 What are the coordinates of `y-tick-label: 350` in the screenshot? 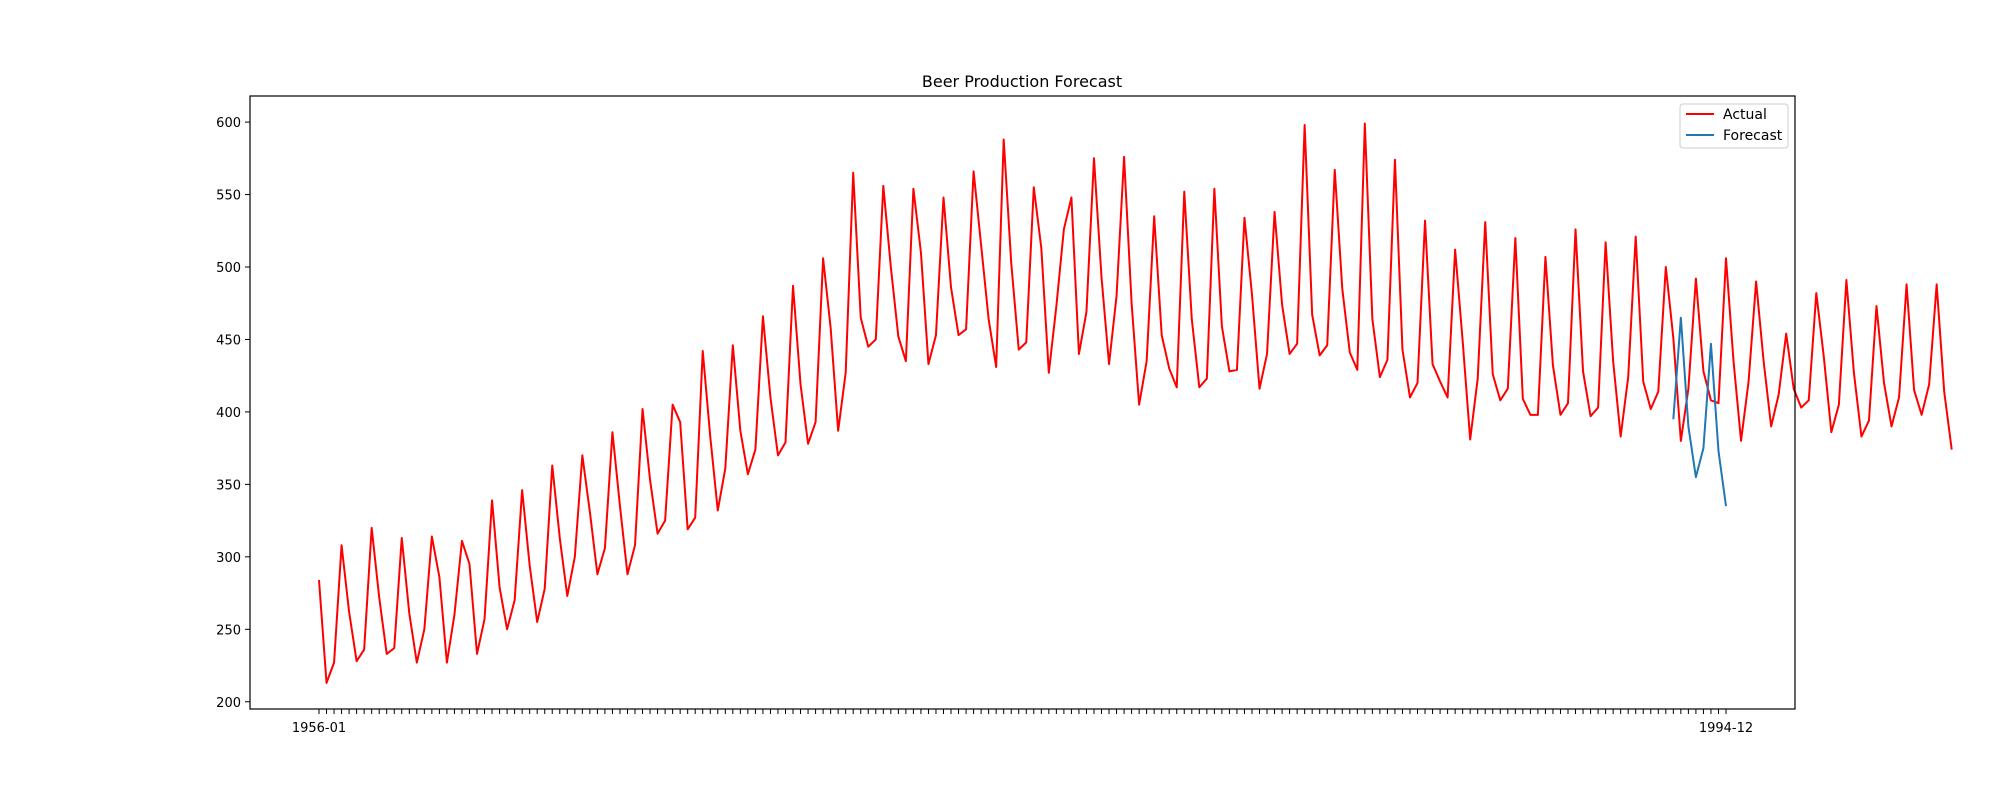 It's located at (228, 485).